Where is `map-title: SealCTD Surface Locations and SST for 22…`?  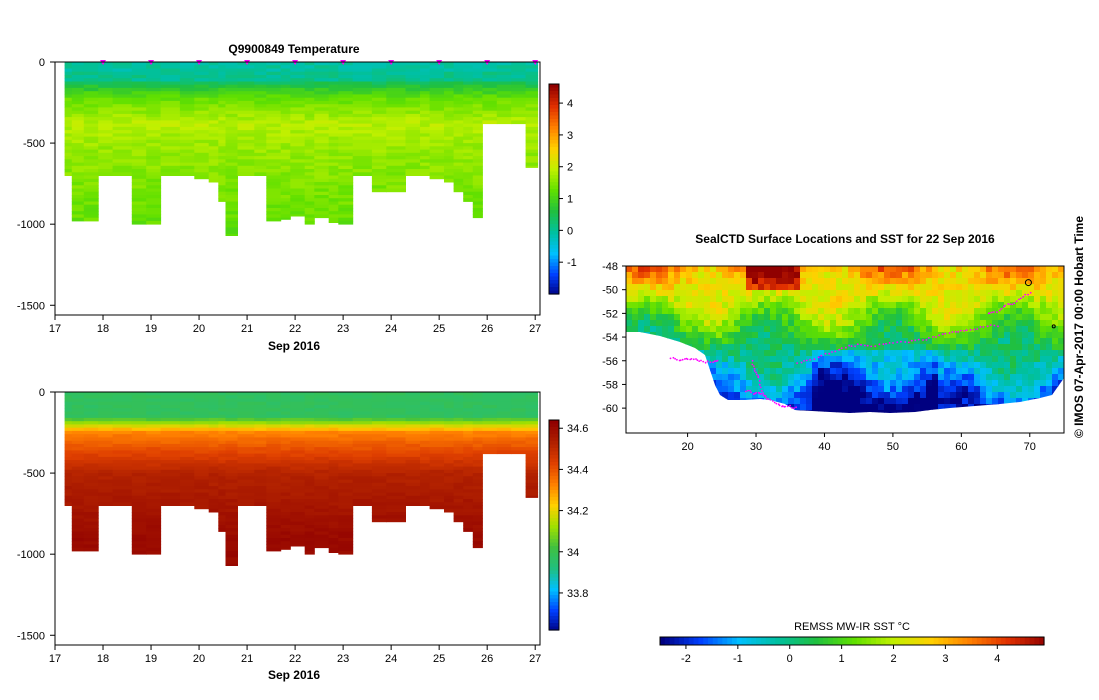 map-title: SealCTD Surface Locations and SST for 22… is located at coordinates (845, 239).